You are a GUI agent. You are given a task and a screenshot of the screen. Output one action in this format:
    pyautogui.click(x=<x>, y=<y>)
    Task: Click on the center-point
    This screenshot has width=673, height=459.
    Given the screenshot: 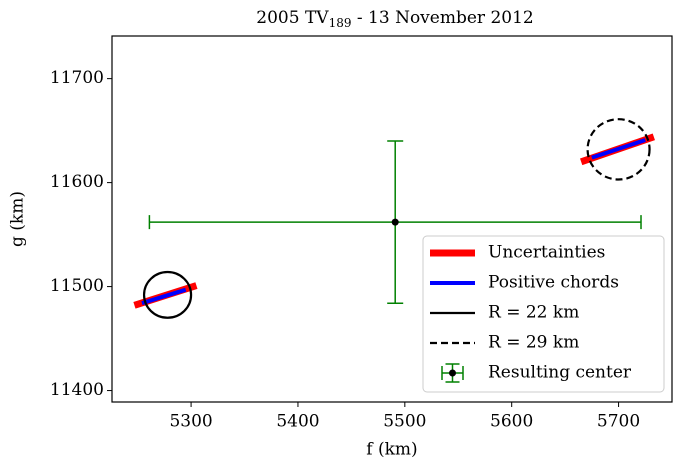 What is the action you would take?
    pyautogui.click(x=395, y=222)
    